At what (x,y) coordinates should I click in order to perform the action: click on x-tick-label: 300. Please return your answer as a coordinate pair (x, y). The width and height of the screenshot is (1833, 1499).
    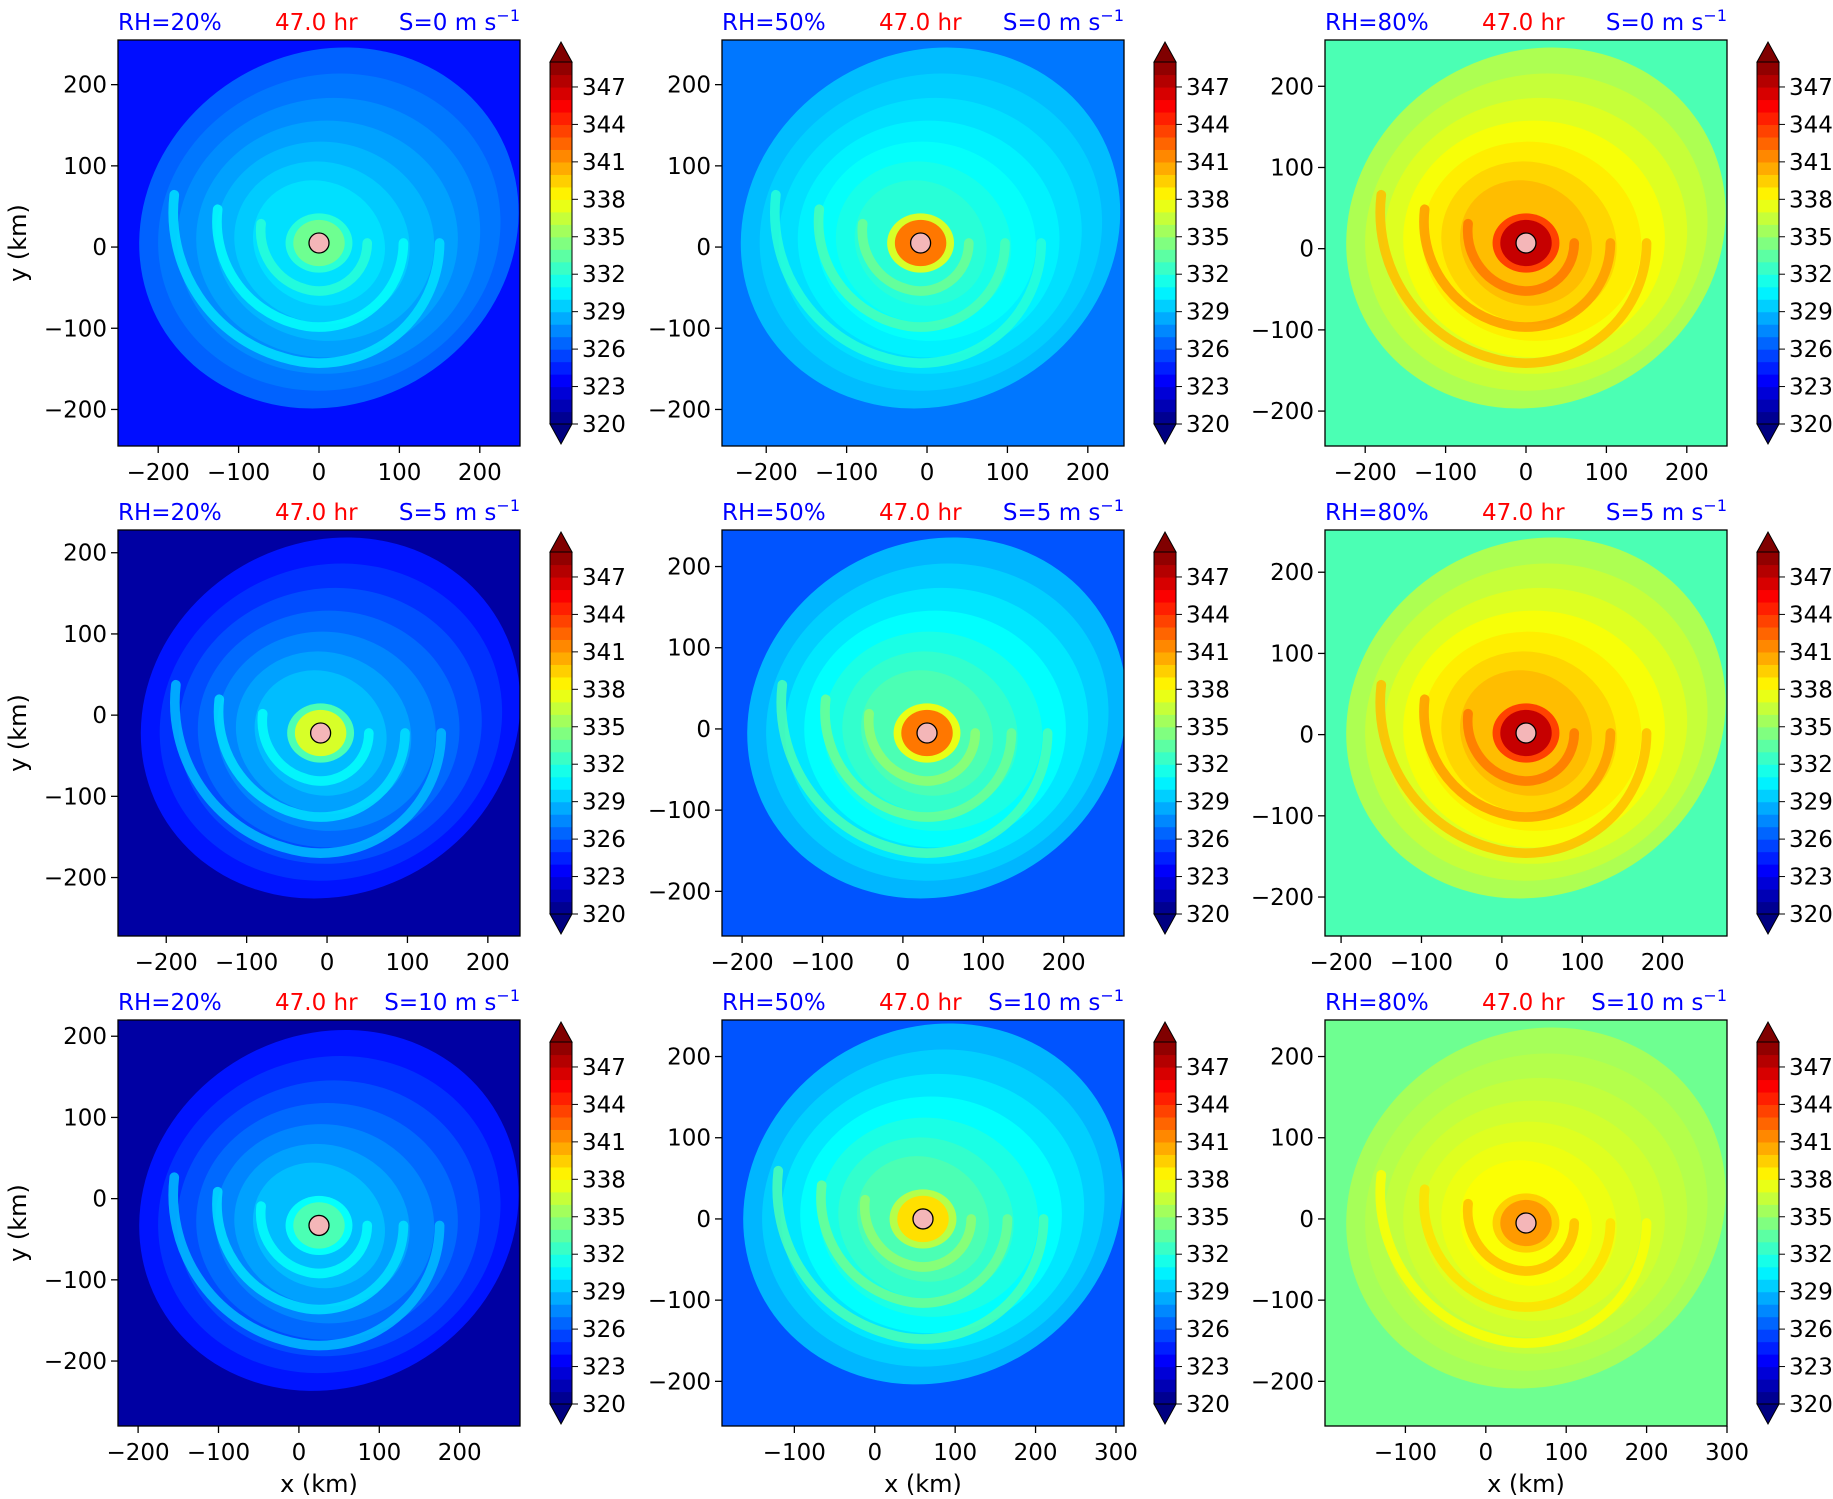
    Looking at the image, I should click on (1727, 1453).